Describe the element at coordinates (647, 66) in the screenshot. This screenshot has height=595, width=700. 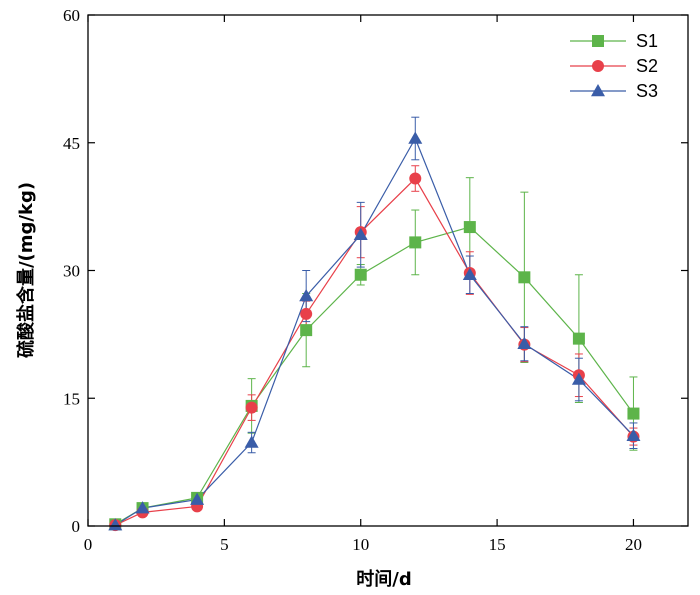
I see `legend-label: S2` at that location.